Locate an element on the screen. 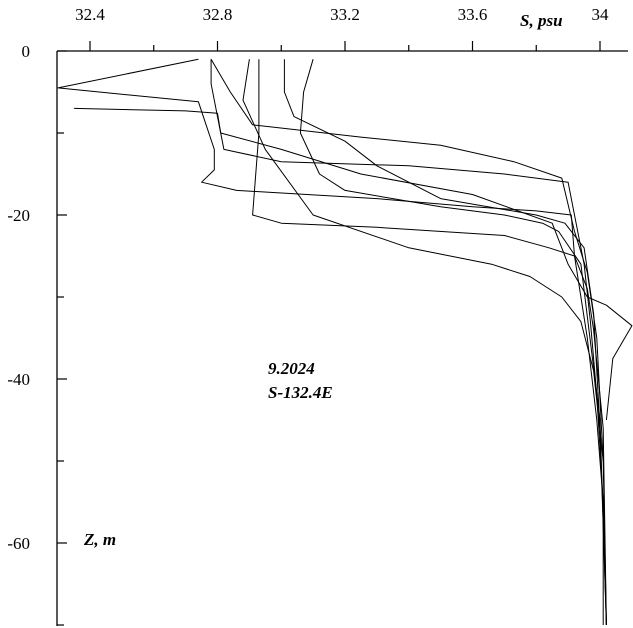 Image resolution: width=633 pixels, height=628 pixels. x-tick-label: 32.8 is located at coordinates (218, 14).